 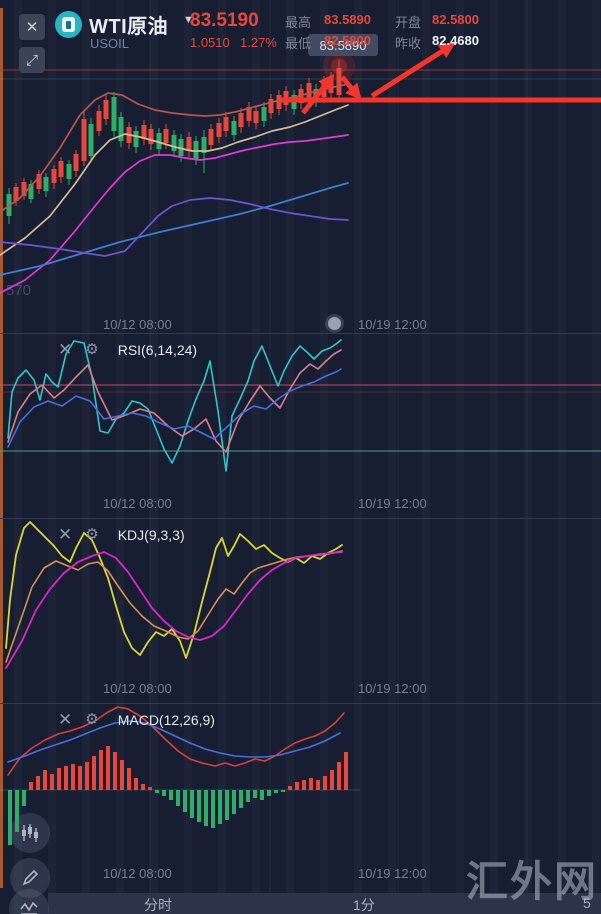 What do you see at coordinates (298, 43) in the screenshot?
I see `stat-low-label: 最低` at bounding box center [298, 43].